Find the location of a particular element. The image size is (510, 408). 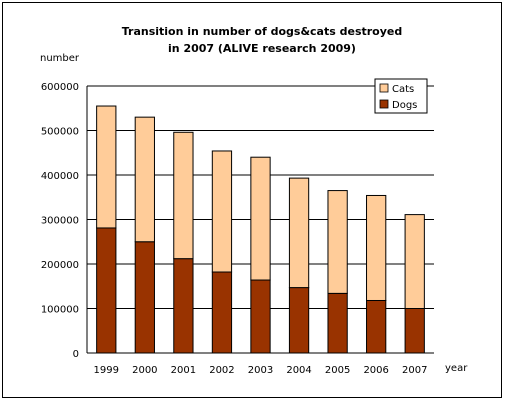

x-tick-label: 1999 is located at coordinates (106, 370).